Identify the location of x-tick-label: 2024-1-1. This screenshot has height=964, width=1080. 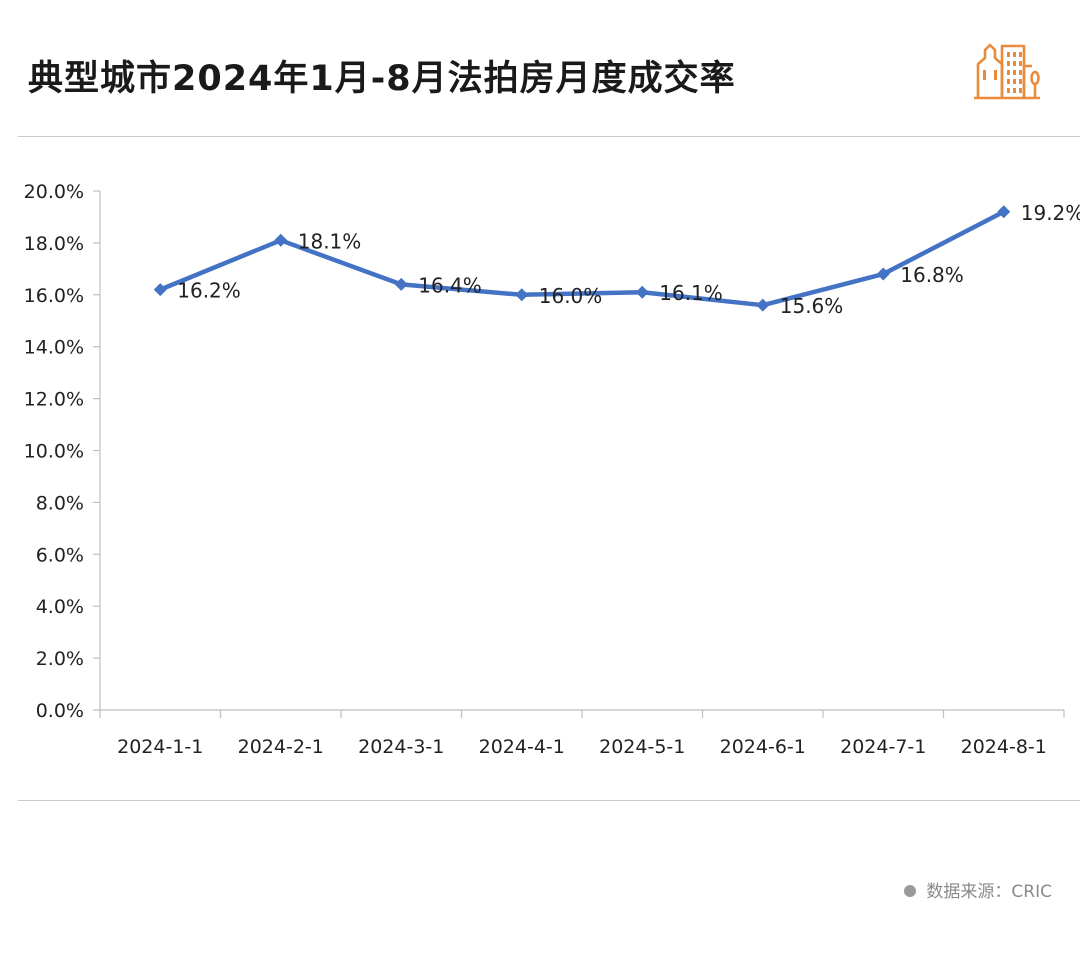
(160, 747).